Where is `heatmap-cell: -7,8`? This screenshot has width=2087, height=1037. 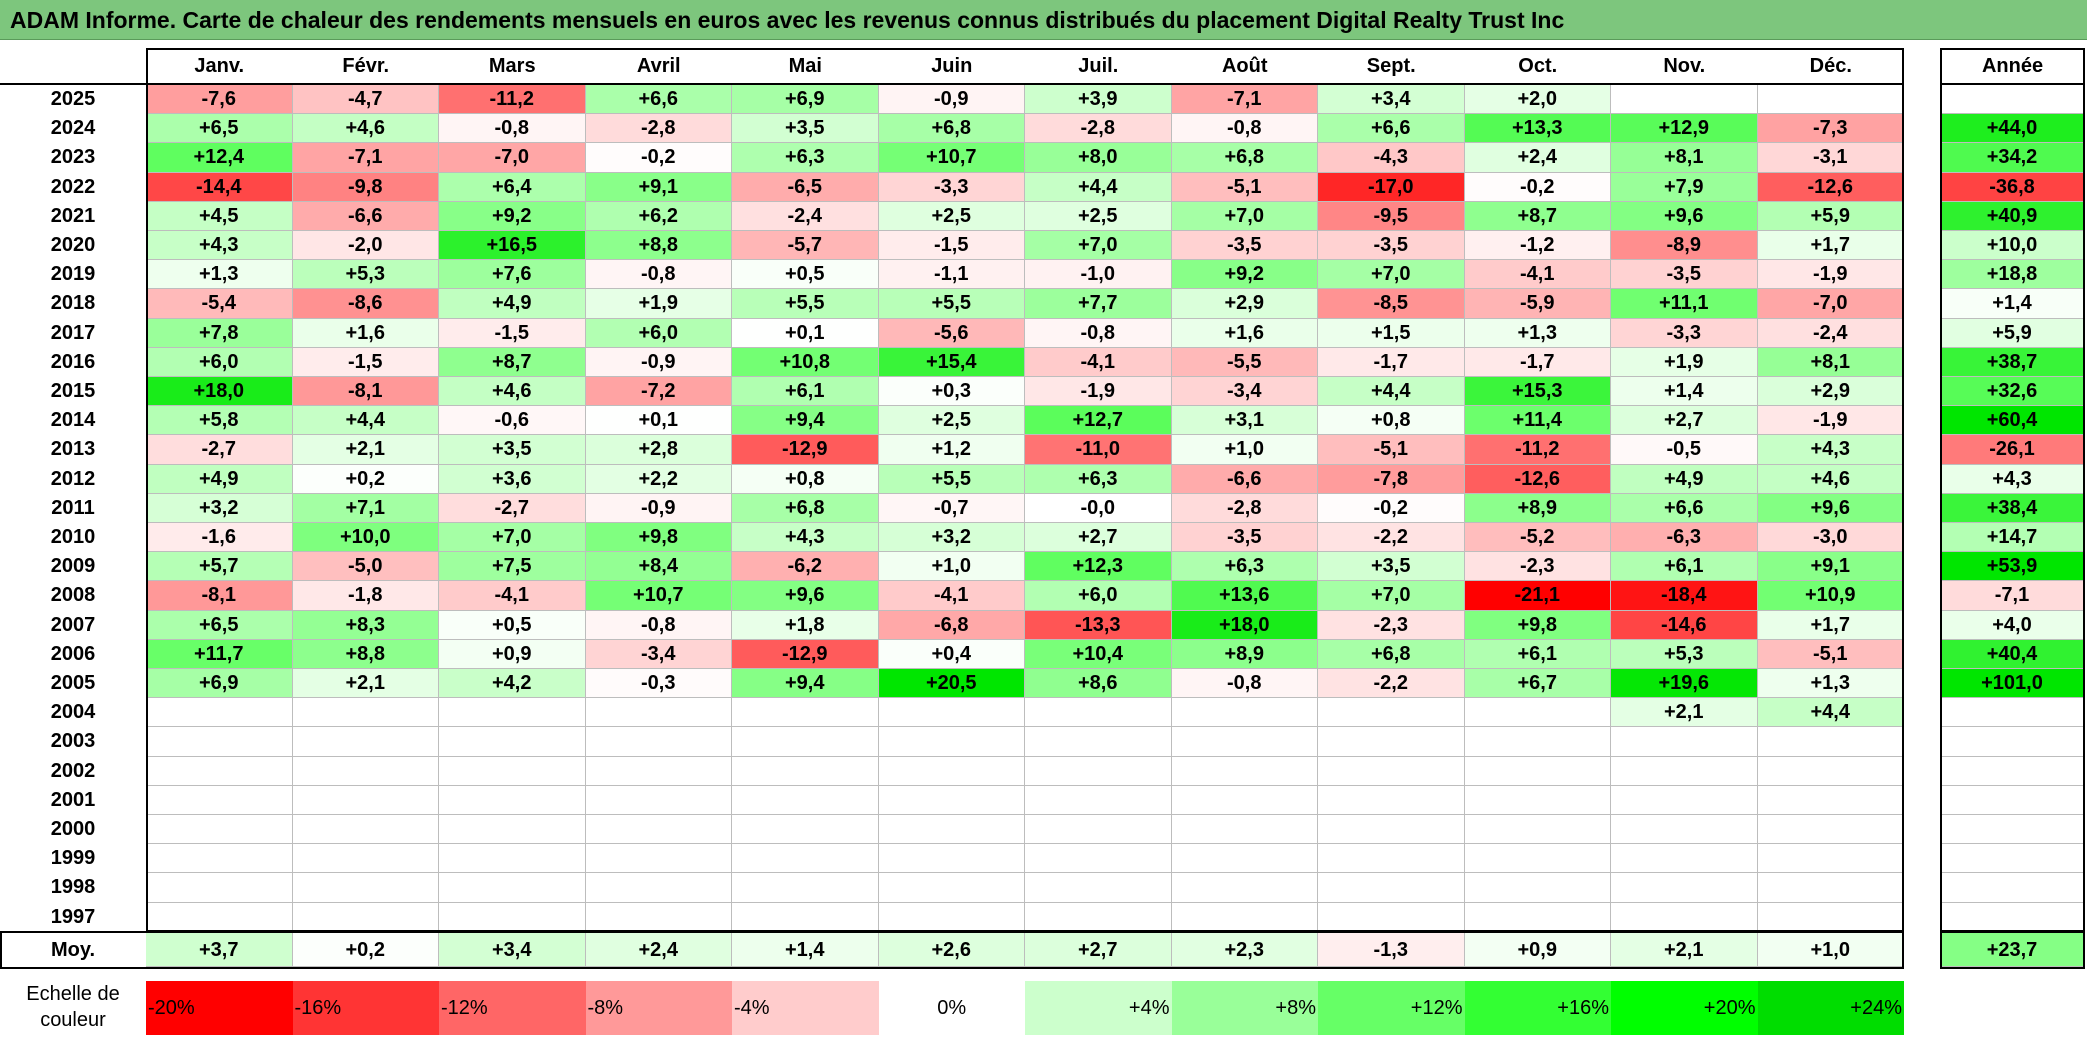
heatmap-cell: -7,8 is located at coordinates (1391, 479).